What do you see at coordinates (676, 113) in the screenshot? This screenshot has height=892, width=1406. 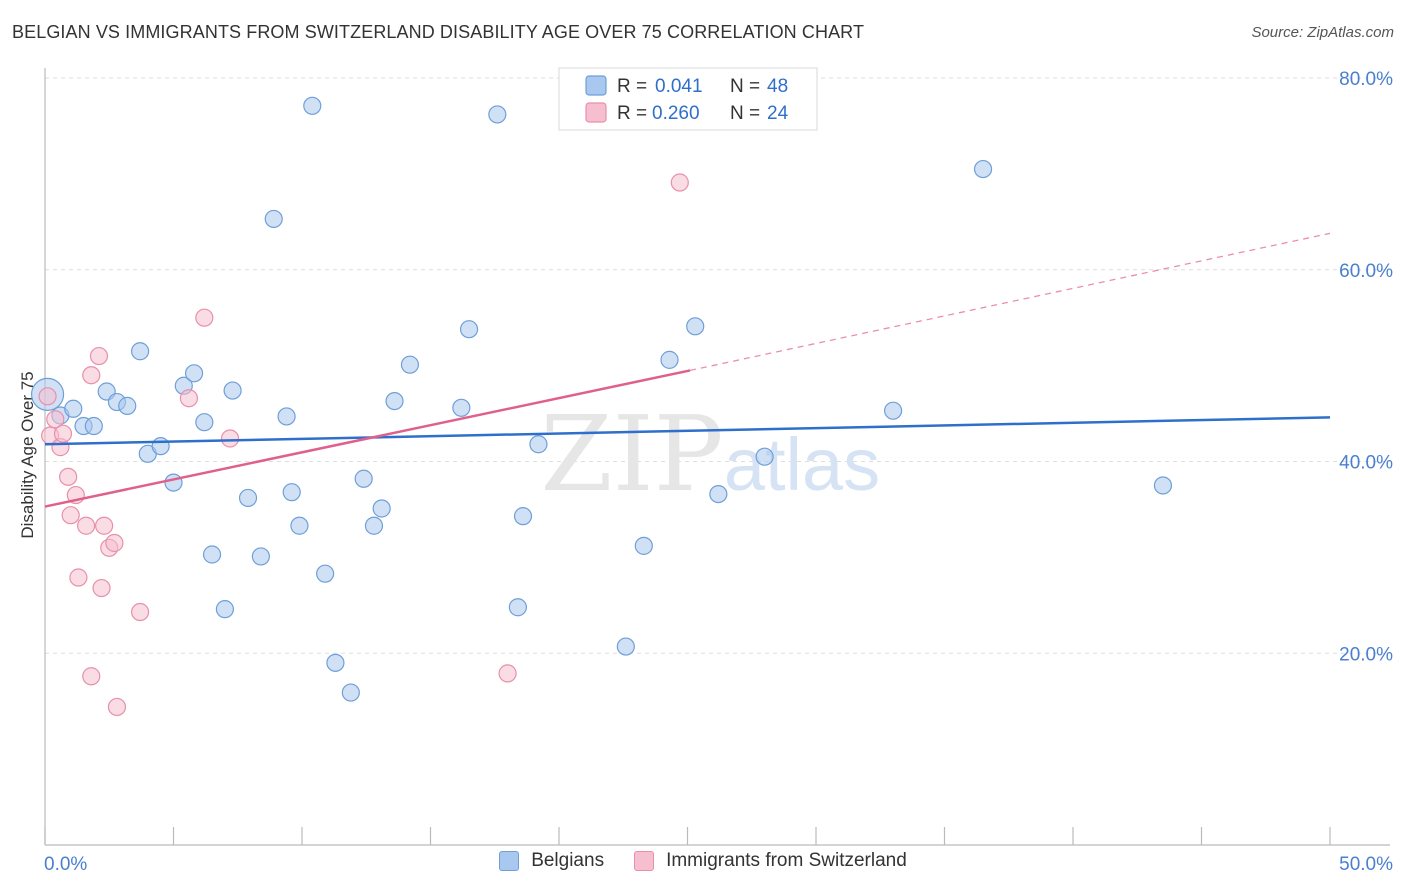 I see `stats-r-value-pink: 0.260` at bounding box center [676, 113].